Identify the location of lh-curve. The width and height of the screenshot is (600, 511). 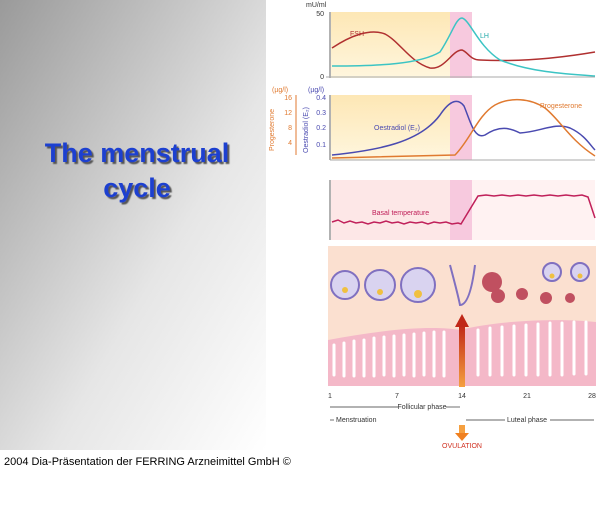
(463, 47).